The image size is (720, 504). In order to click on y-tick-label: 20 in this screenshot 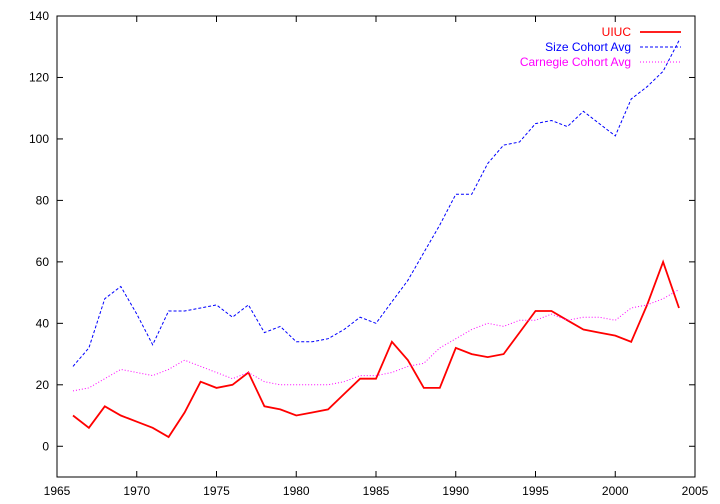, I will do `click(43, 385)`.